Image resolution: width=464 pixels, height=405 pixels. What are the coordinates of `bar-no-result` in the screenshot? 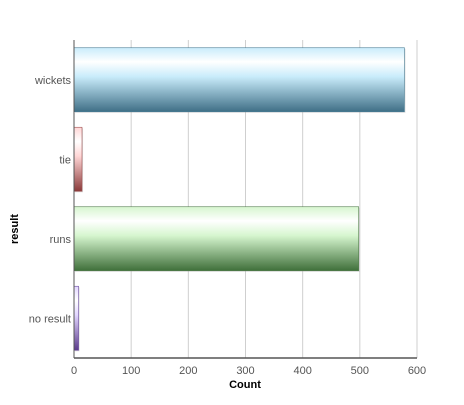 It's located at (76, 318).